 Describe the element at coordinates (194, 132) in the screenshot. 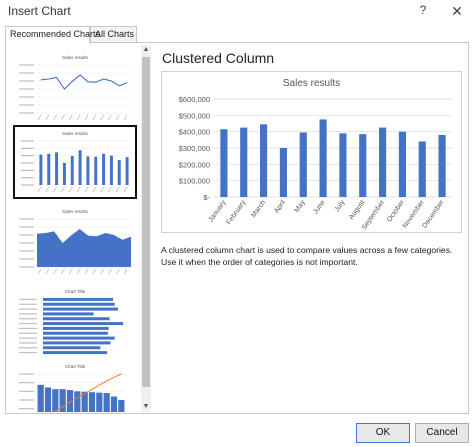

I see `y-tick-label: $400,000` at that location.